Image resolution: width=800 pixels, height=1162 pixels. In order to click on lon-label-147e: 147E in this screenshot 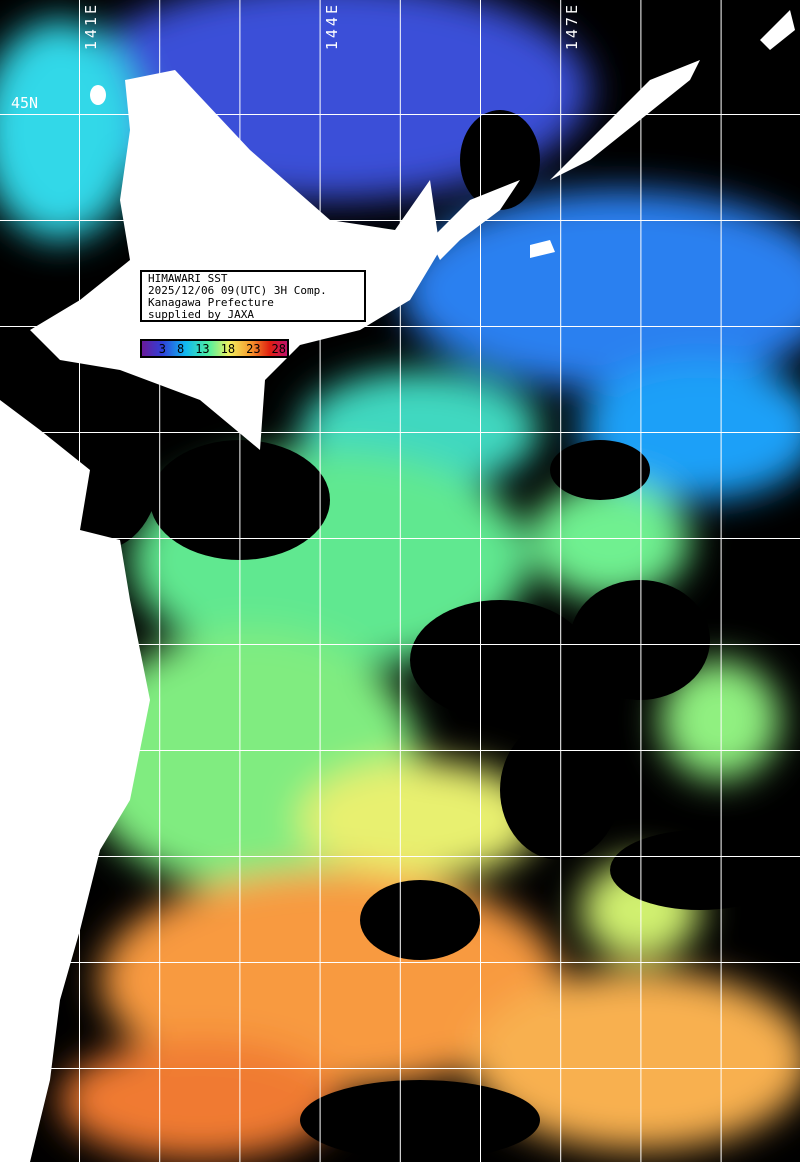, I will do `click(572, 26)`.